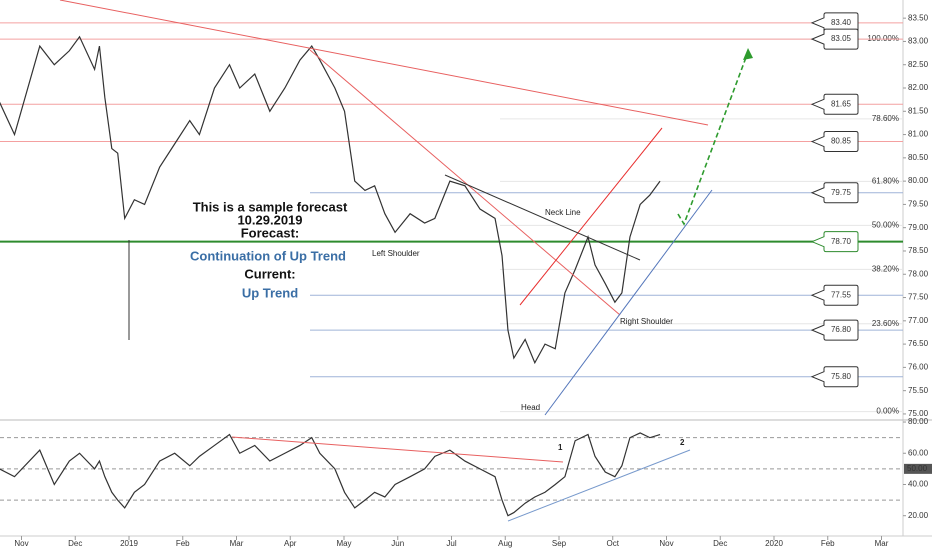 This screenshot has height=550, width=932. What do you see at coordinates (918, 17) in the screenshot?
I see `y-tick-label: 83.50` at bounding box center [918, 17].